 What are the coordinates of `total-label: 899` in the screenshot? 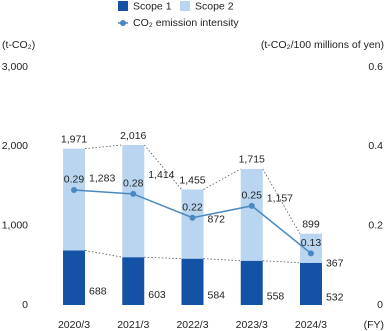 It's located at (311, 224).